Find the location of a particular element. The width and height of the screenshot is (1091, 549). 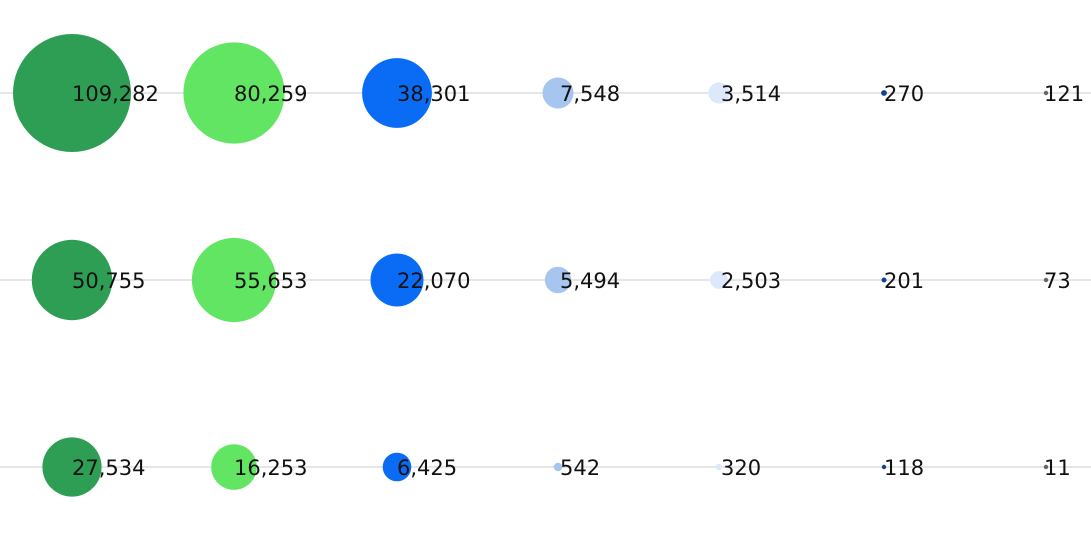

bubble-r3-c6 is located at coordinates (884, 467).